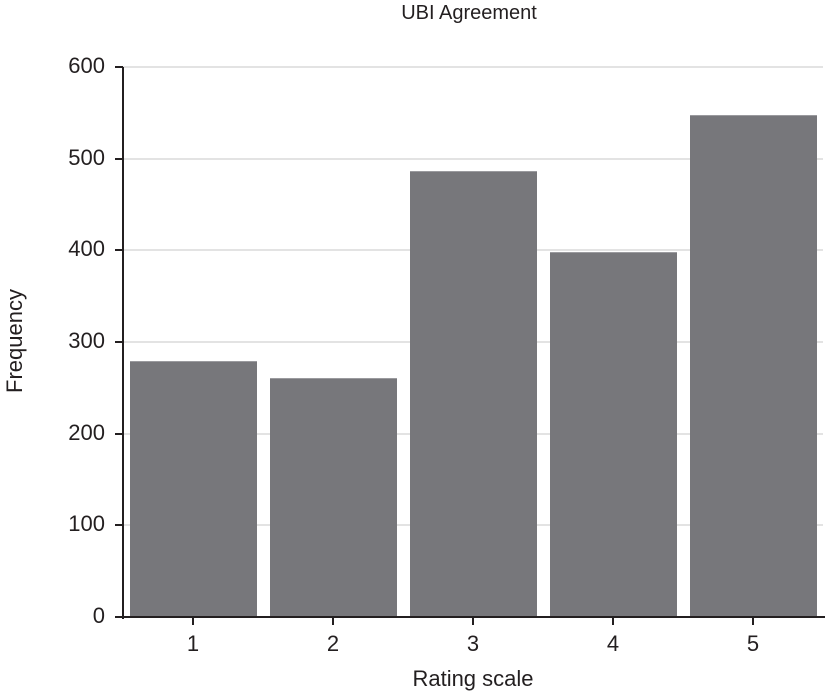 This screenshot has width=828, height=695. I want to click on y-tick-label: 400, so click(86, 249).